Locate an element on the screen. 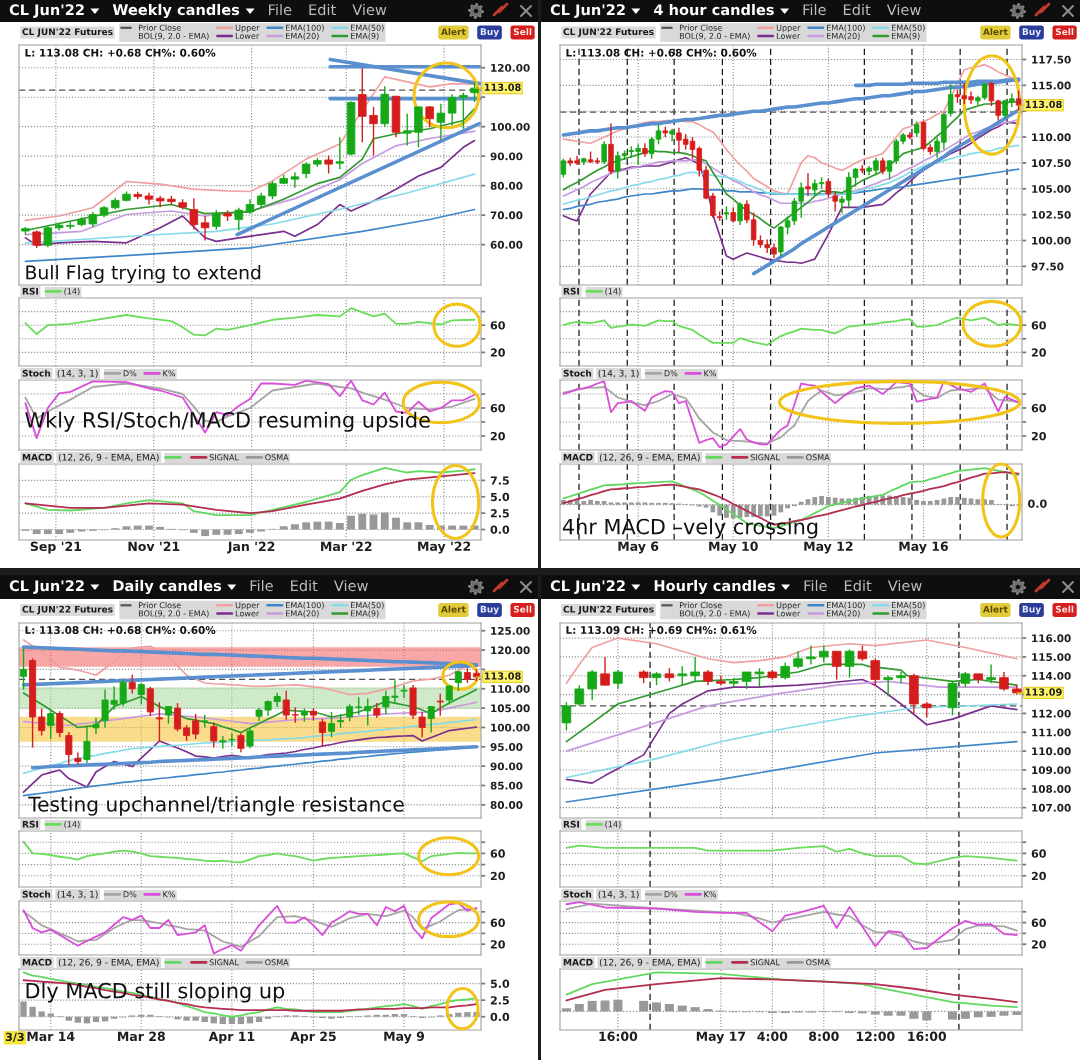  x-tick-label: May 17 is located at coordinates (721, 1037).